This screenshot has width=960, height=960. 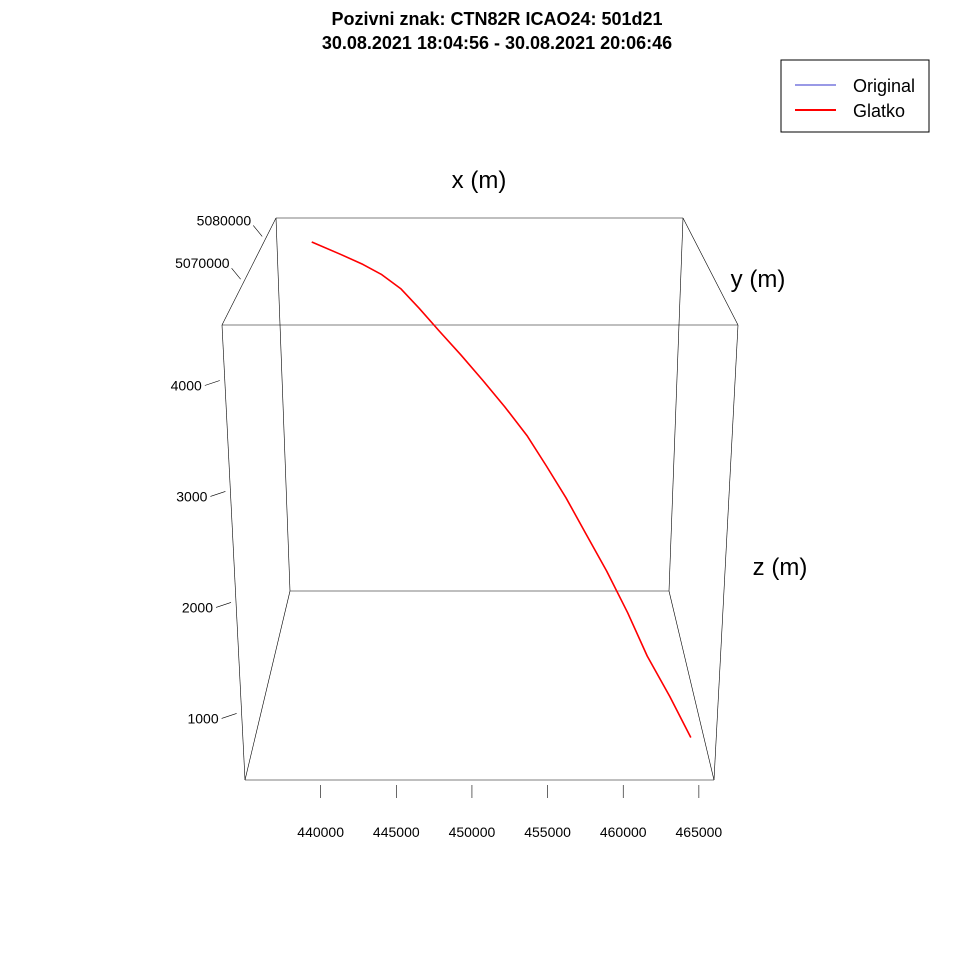 What do you see at coordinates (884, 86) in the screenshot?
I see `legend-label-original: Original` at bounding box center [884, 86].